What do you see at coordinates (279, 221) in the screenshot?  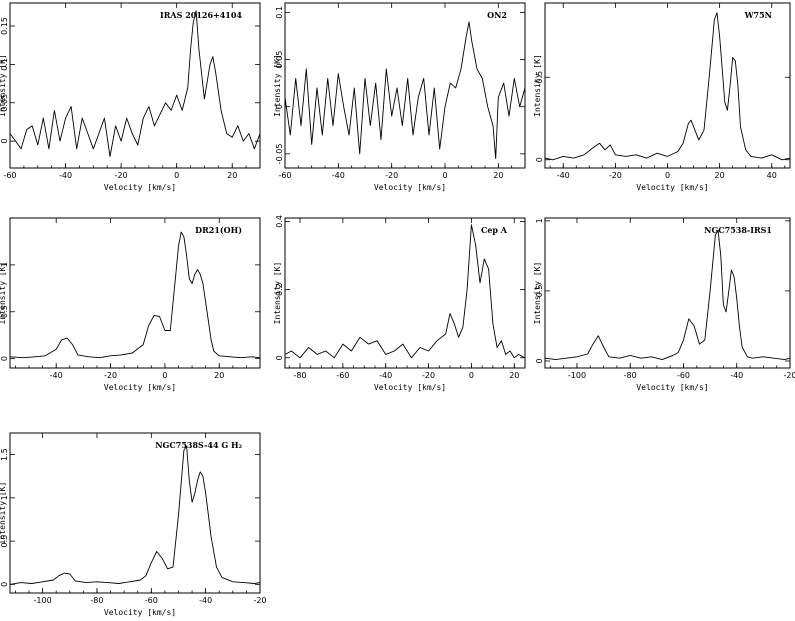 I see `y-tick-label: 0.4` at bounding box center [279, 221].